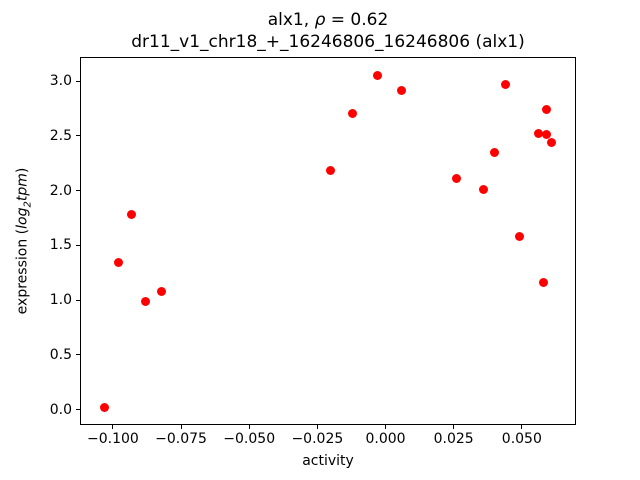 The width and height of the screenshot is (640, 480). What do you see at coordinates (60, 190) in the screenshot?
I see `y-axis-tick-label: 2.0` at bounding box center [60, 190].